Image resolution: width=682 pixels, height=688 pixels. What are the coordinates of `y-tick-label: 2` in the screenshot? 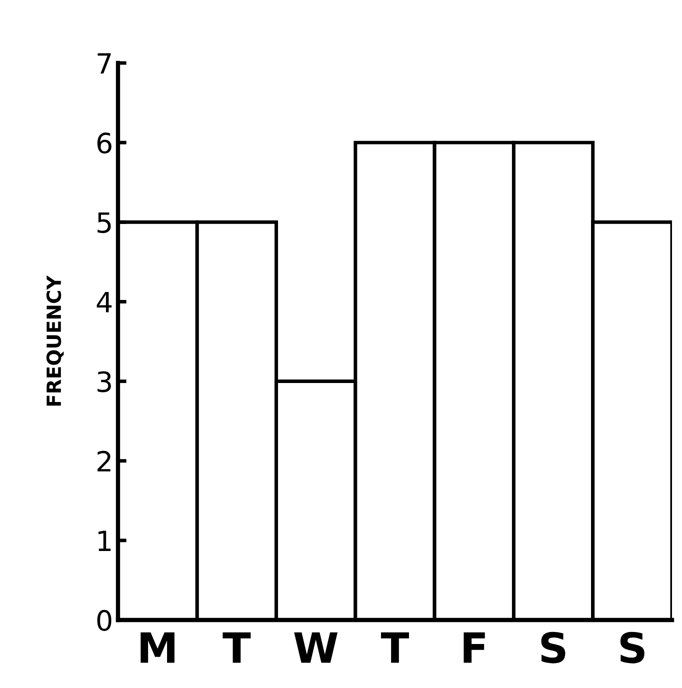 It's located at (104, 461).